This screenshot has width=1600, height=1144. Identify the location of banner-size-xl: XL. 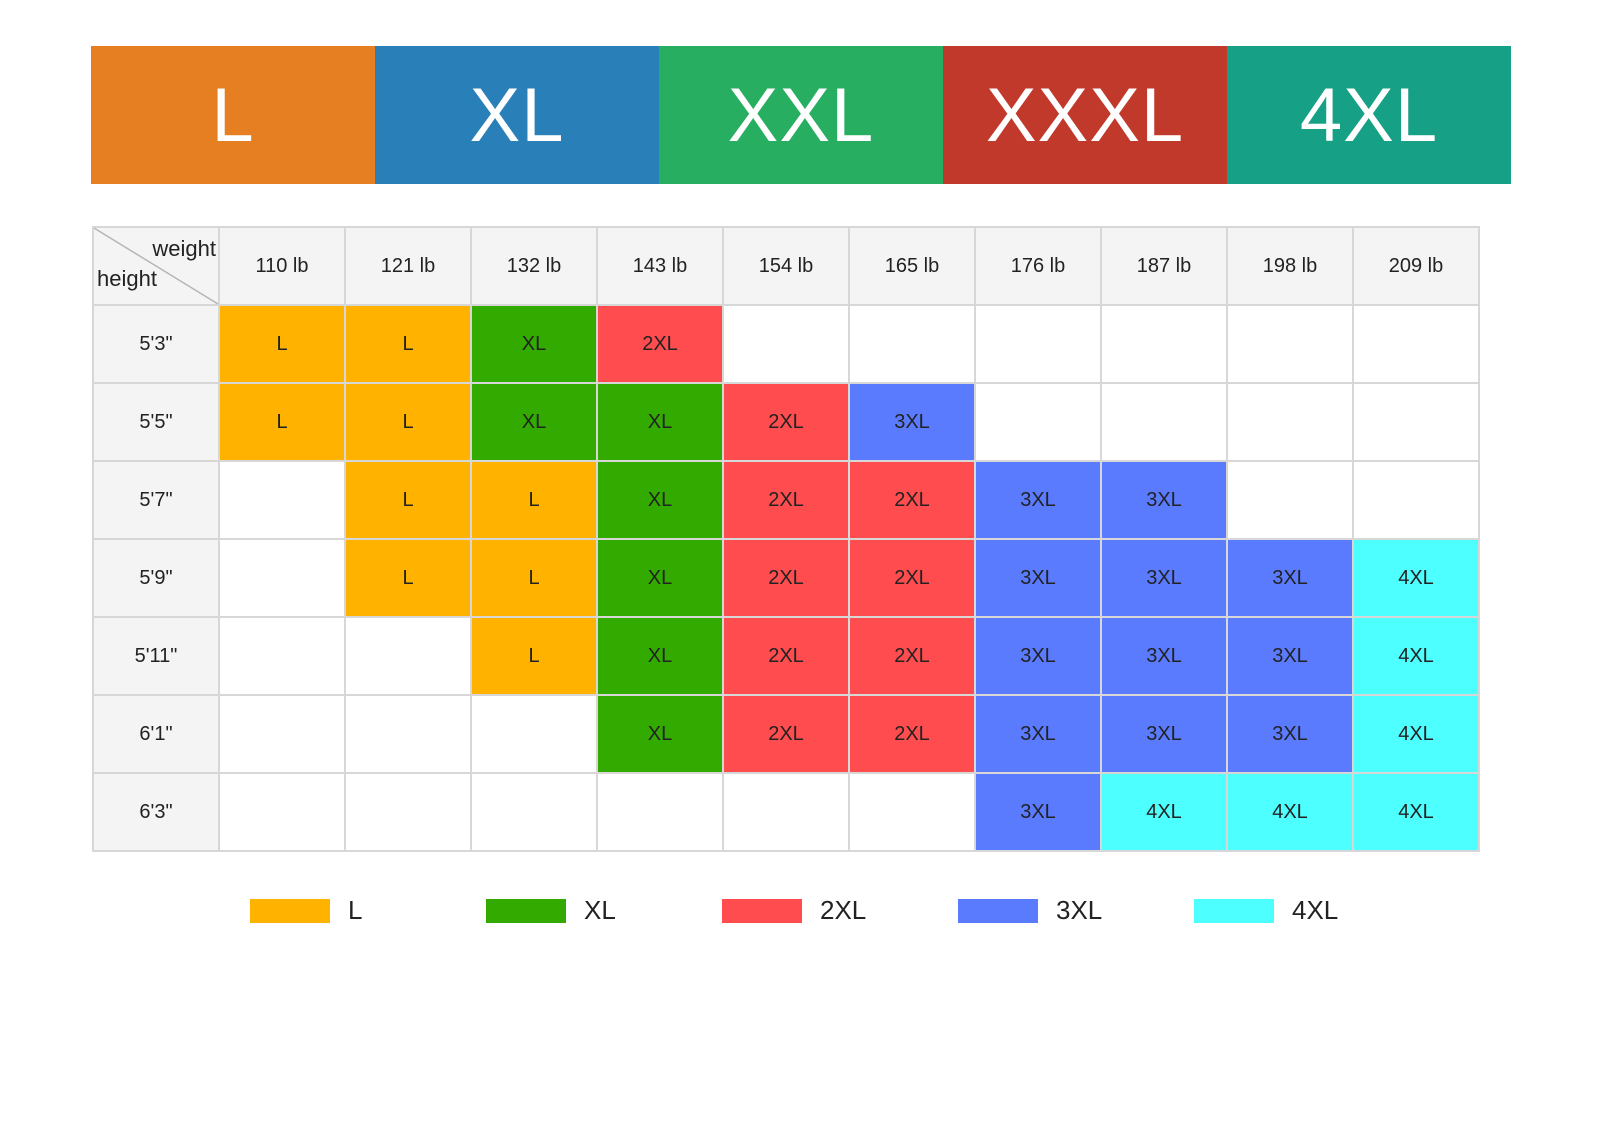
(517, 115).